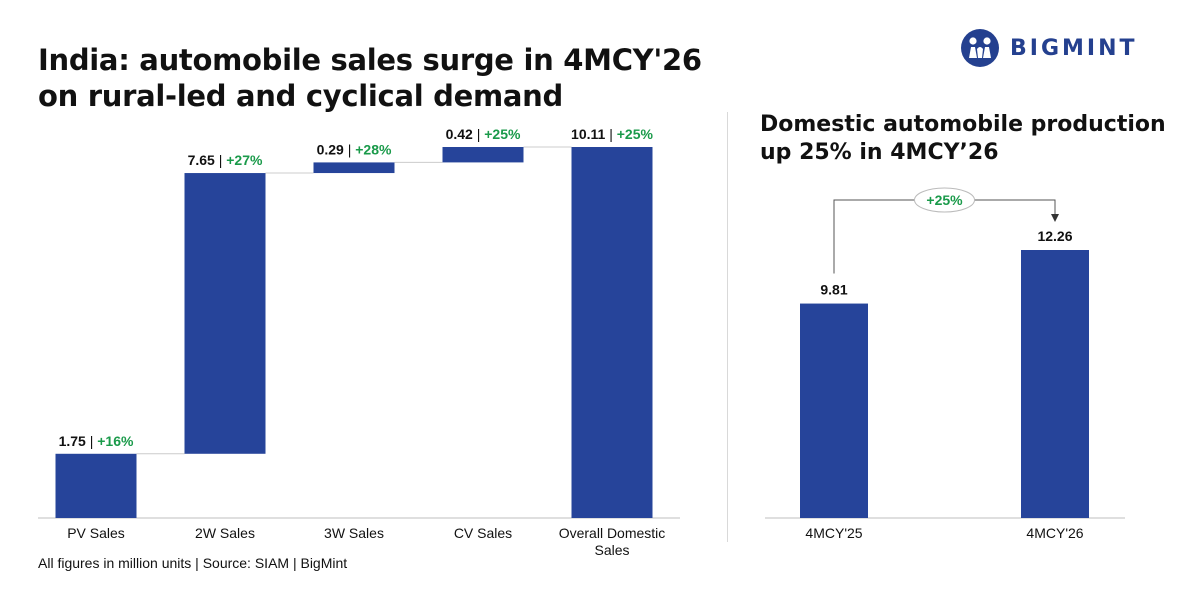 This screenshot has height=600, width=1200. I want to click on category-label-5: Overall Domestic Sales, so click(612, 541).